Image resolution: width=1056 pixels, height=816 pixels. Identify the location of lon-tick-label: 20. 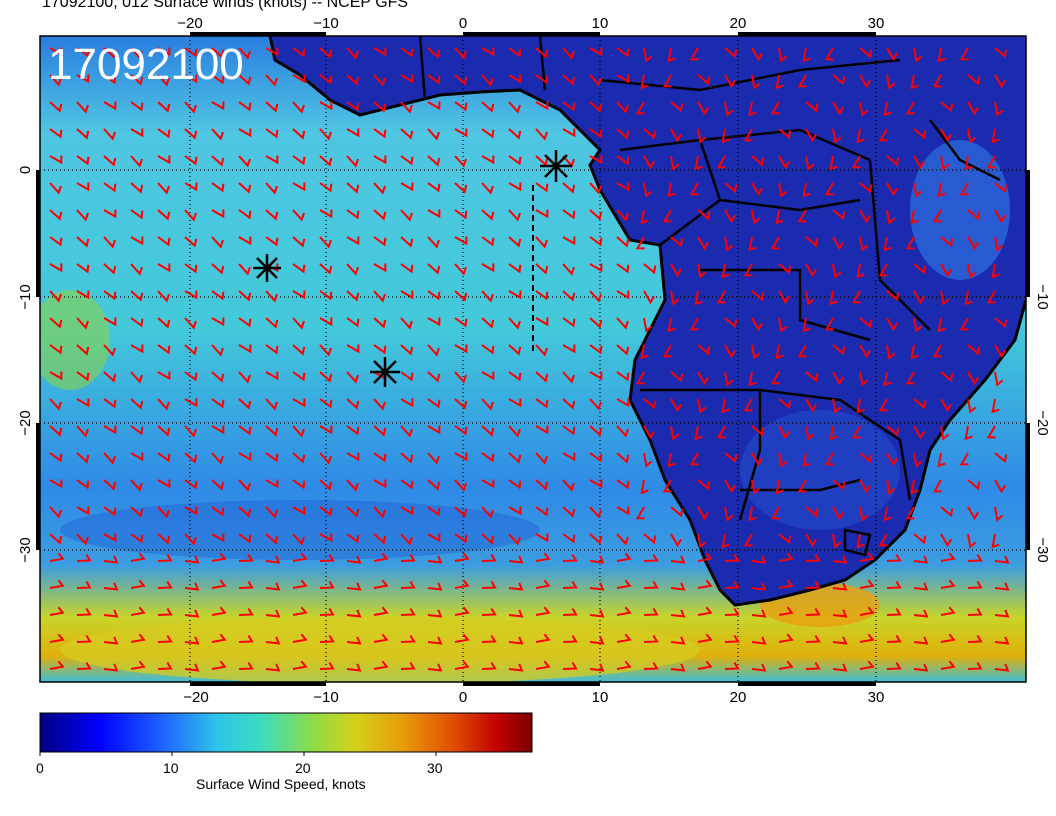
(738, 23).